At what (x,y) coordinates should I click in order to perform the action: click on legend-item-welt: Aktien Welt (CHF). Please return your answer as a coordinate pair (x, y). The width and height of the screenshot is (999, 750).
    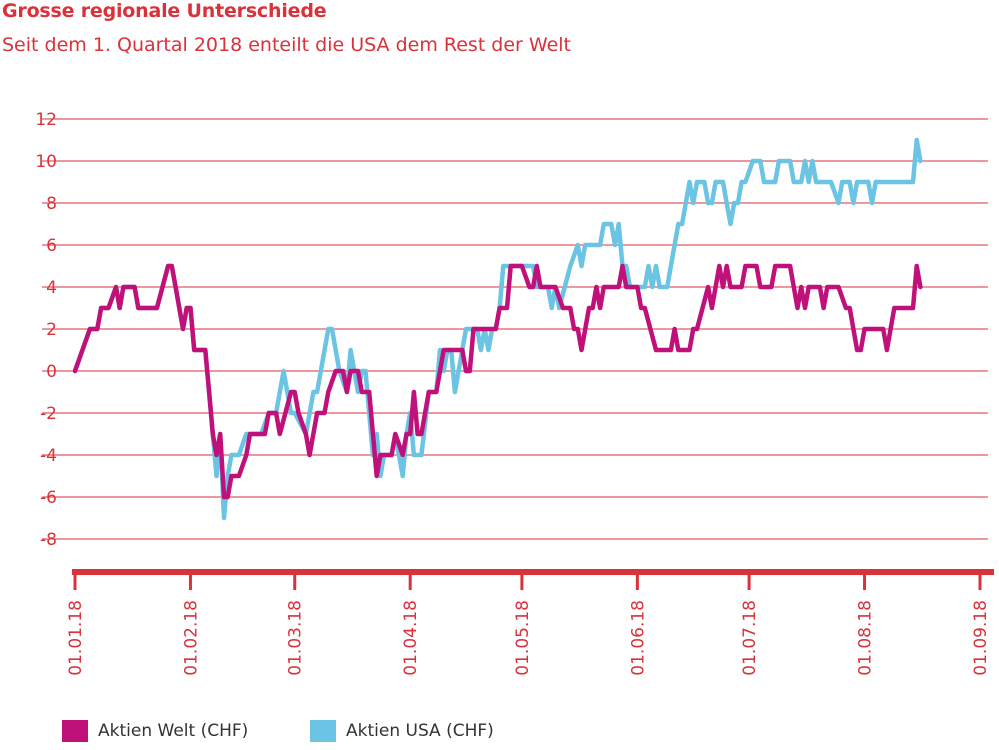
    Looking at the image, I should click on (155, 731).